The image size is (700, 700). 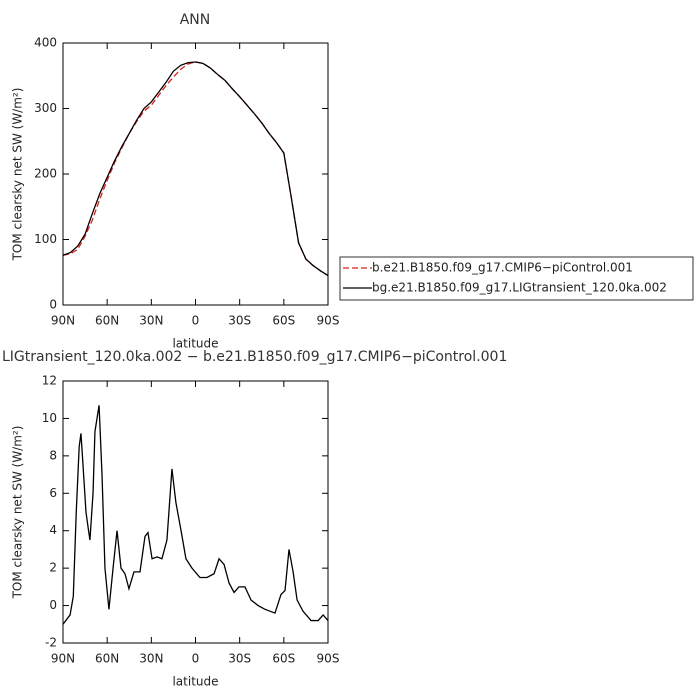 I want to click on y-tick-label: 200, so click(x=45, y=174).